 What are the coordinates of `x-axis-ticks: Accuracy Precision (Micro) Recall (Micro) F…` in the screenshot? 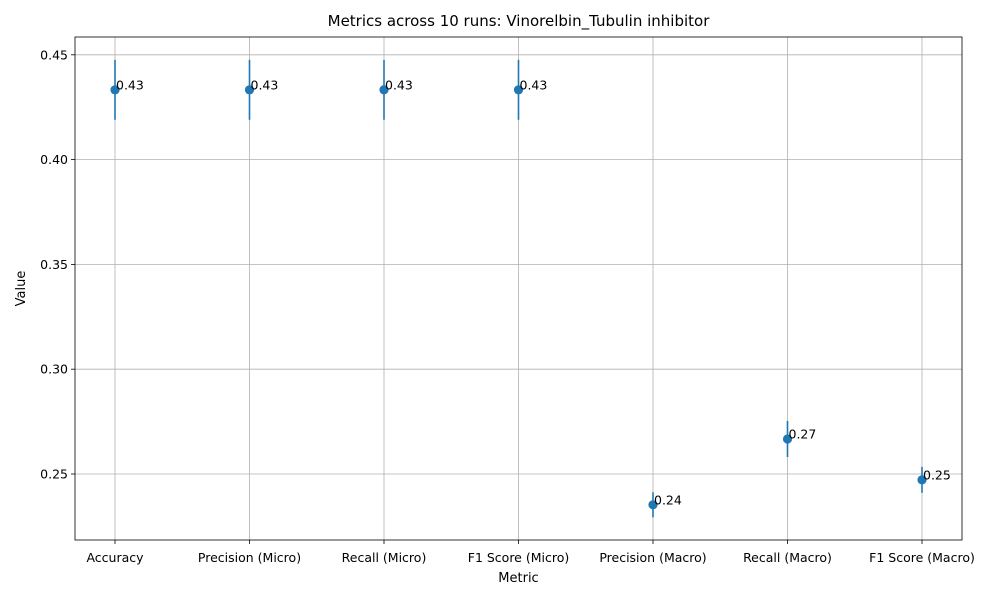 It's located at (530, 552).